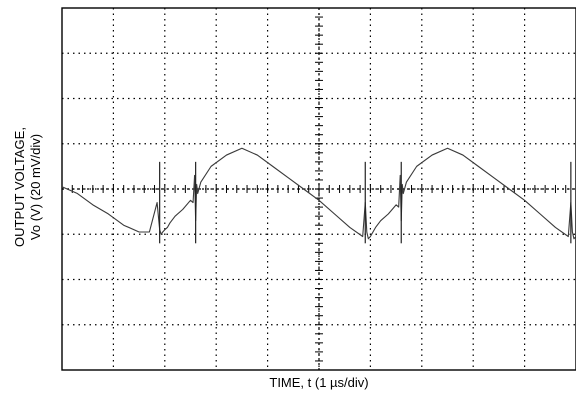 The height and width of the screenshot is (393, 576). I want to click on y-axis-label-line2: Vo (V) (20 mV/div), so click(35, 187).